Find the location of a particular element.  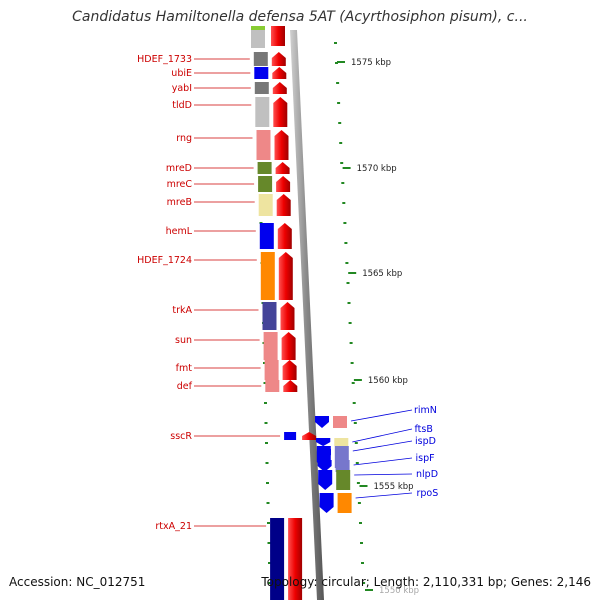

gene-label-mred: mreD is located at coordinates (179, 168).